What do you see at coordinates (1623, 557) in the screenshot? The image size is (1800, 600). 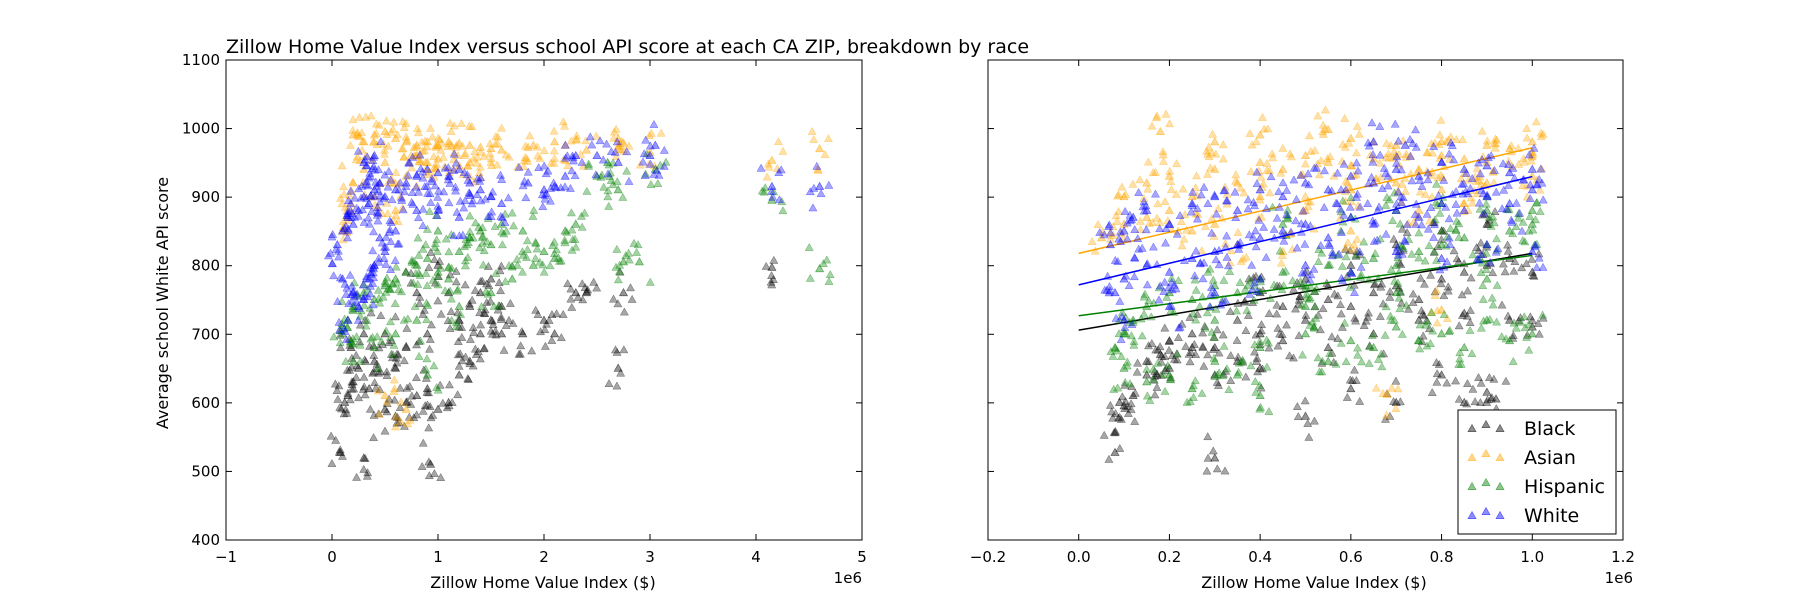 I see `x-tick-label: 1.2` at bounding box center [1623, 557].